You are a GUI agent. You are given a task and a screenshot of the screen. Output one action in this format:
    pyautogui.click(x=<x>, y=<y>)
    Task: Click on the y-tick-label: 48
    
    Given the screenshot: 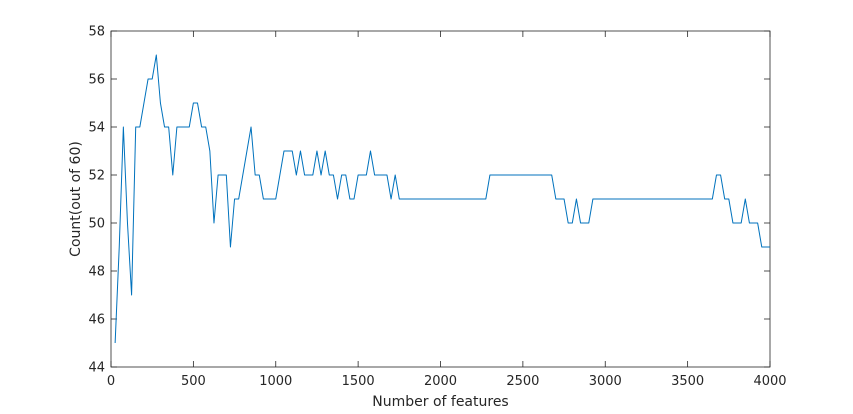 What is the action you would take?
    pyautogui.click(x=96, y=272)
    